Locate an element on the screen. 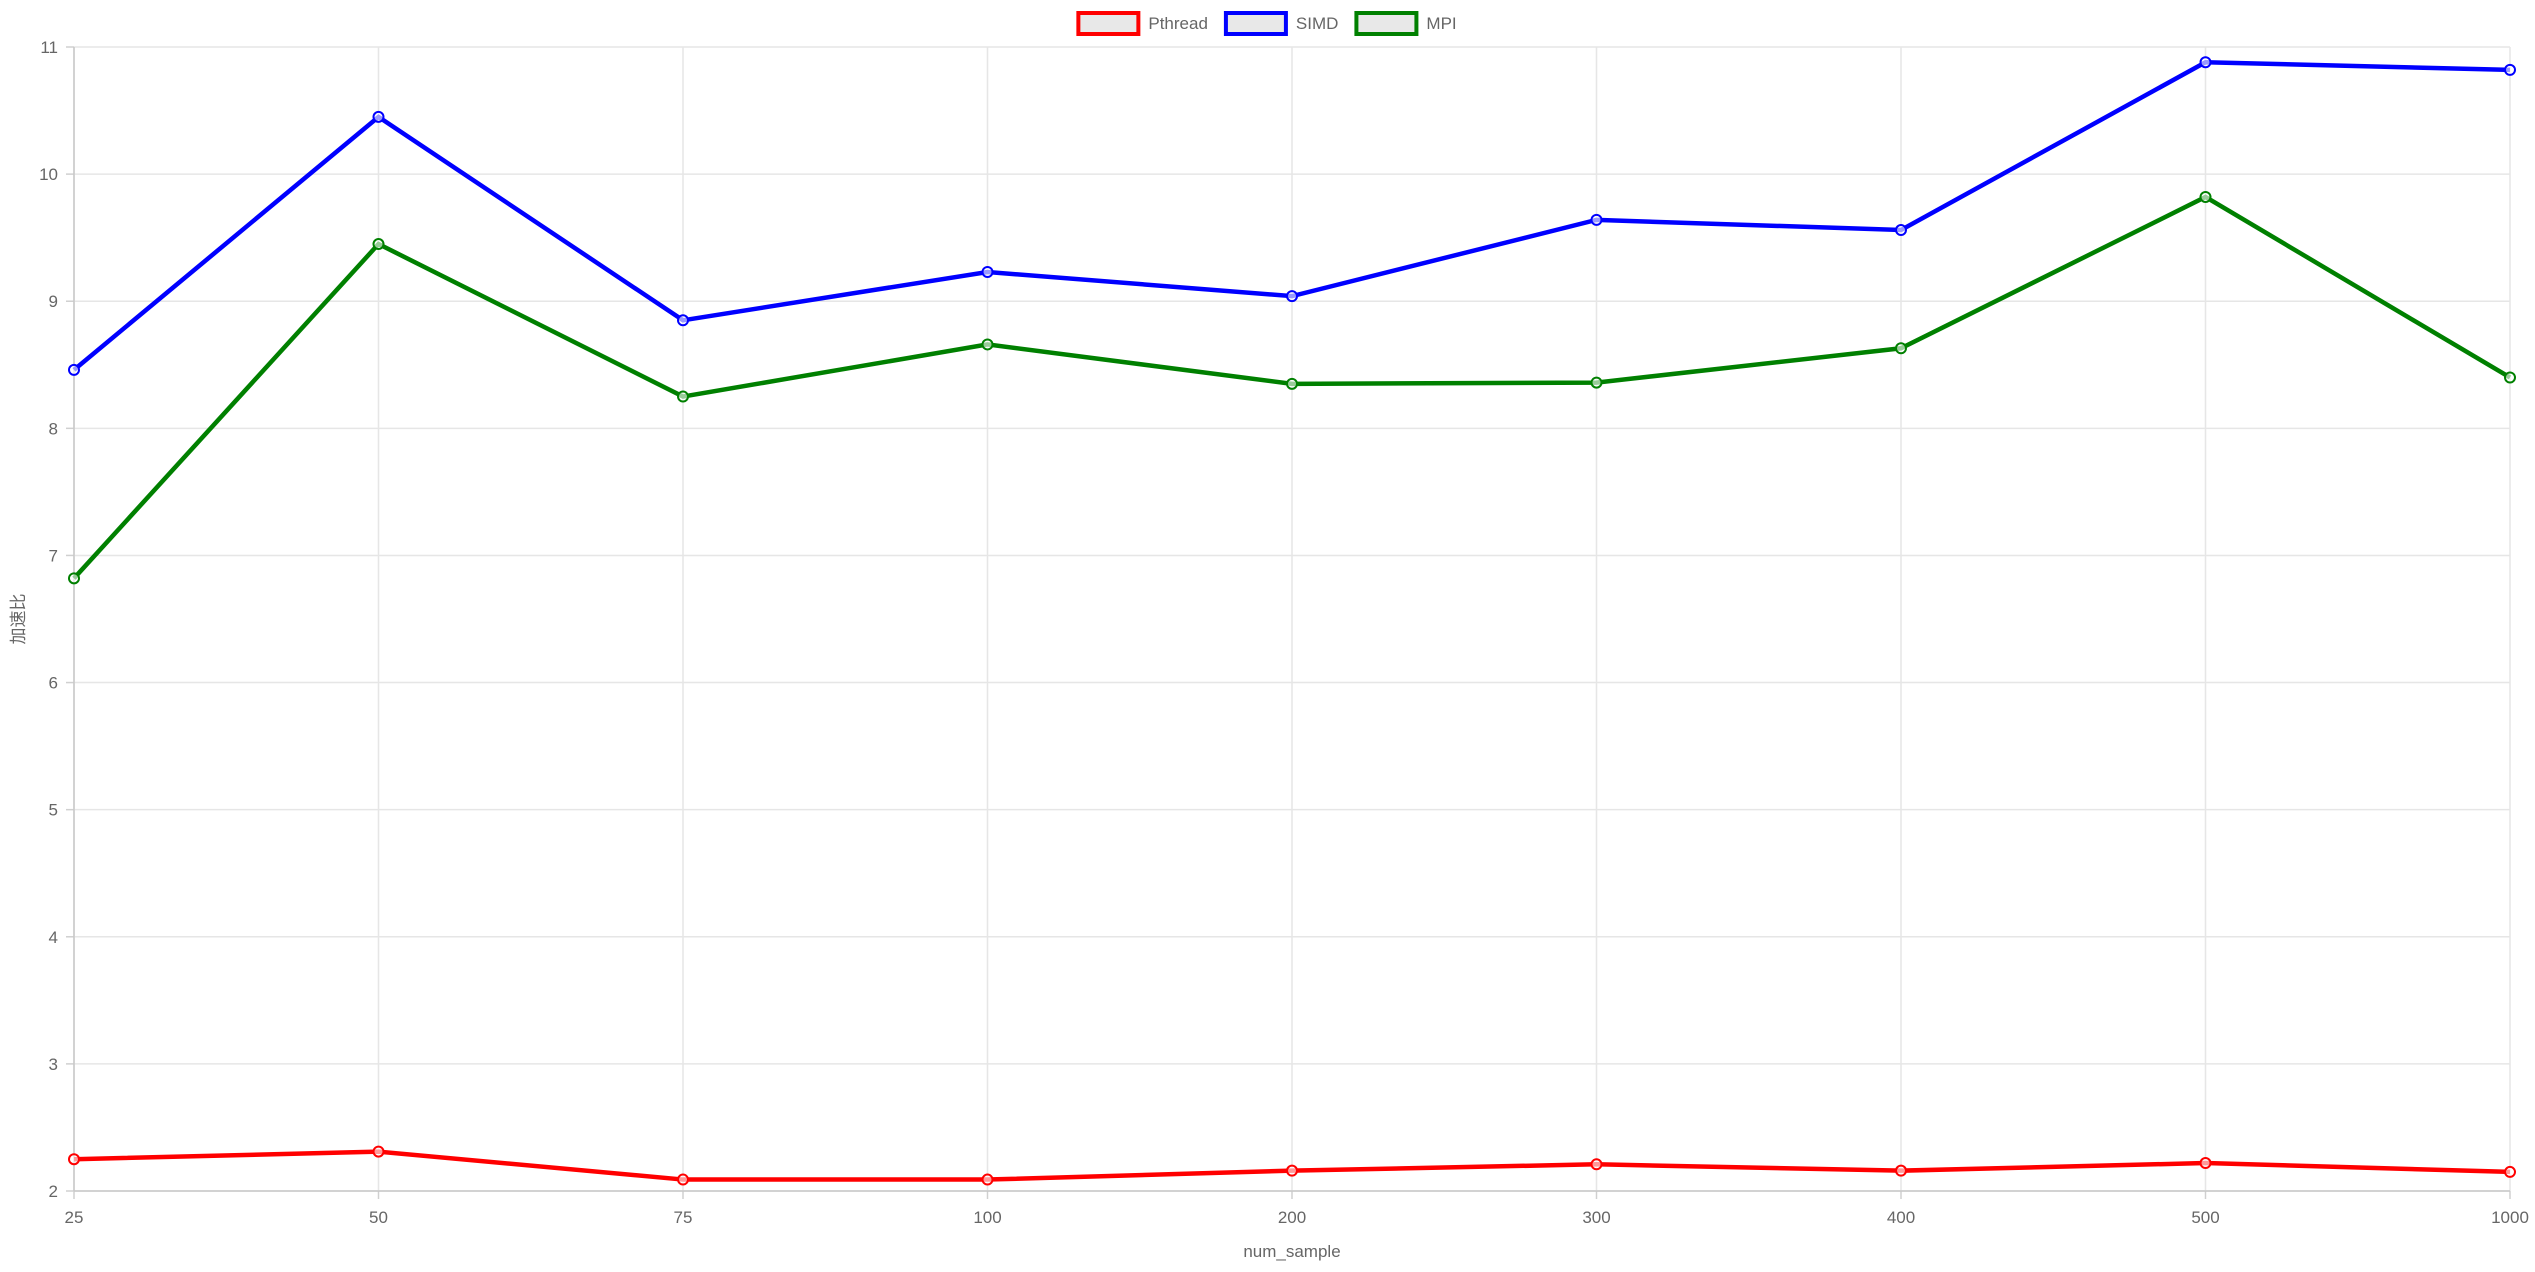 This screenshot has width=2535, height=1272. x-tick-label: 1000 is located at coordinates (2510, 1217).